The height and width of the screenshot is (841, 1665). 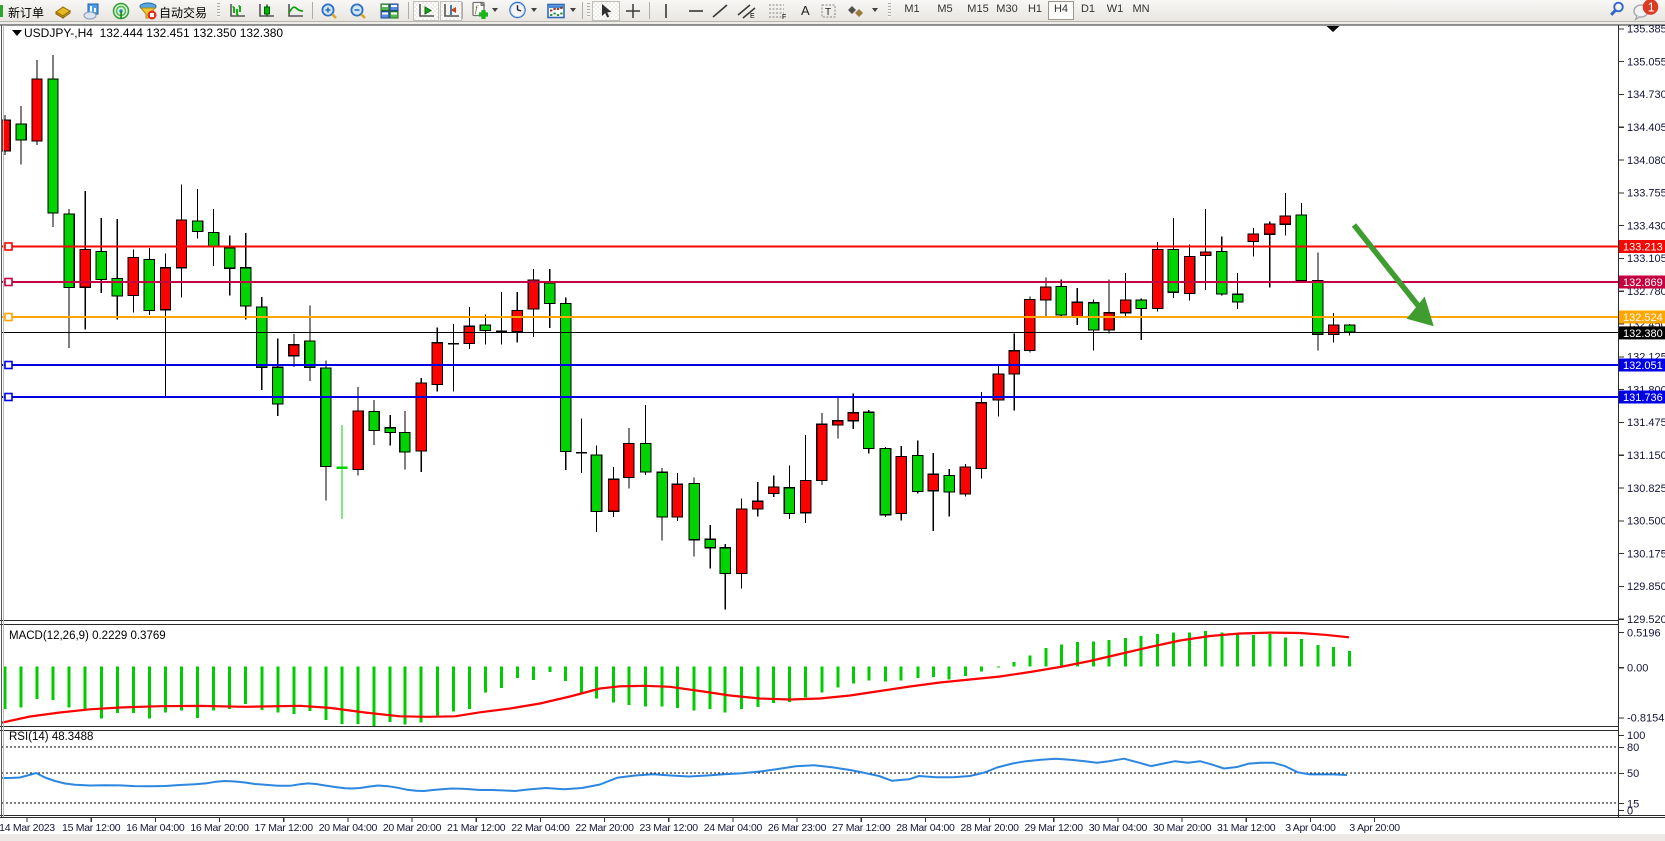 I want to click on svg-text: 50, so click(x=1633, y=774).